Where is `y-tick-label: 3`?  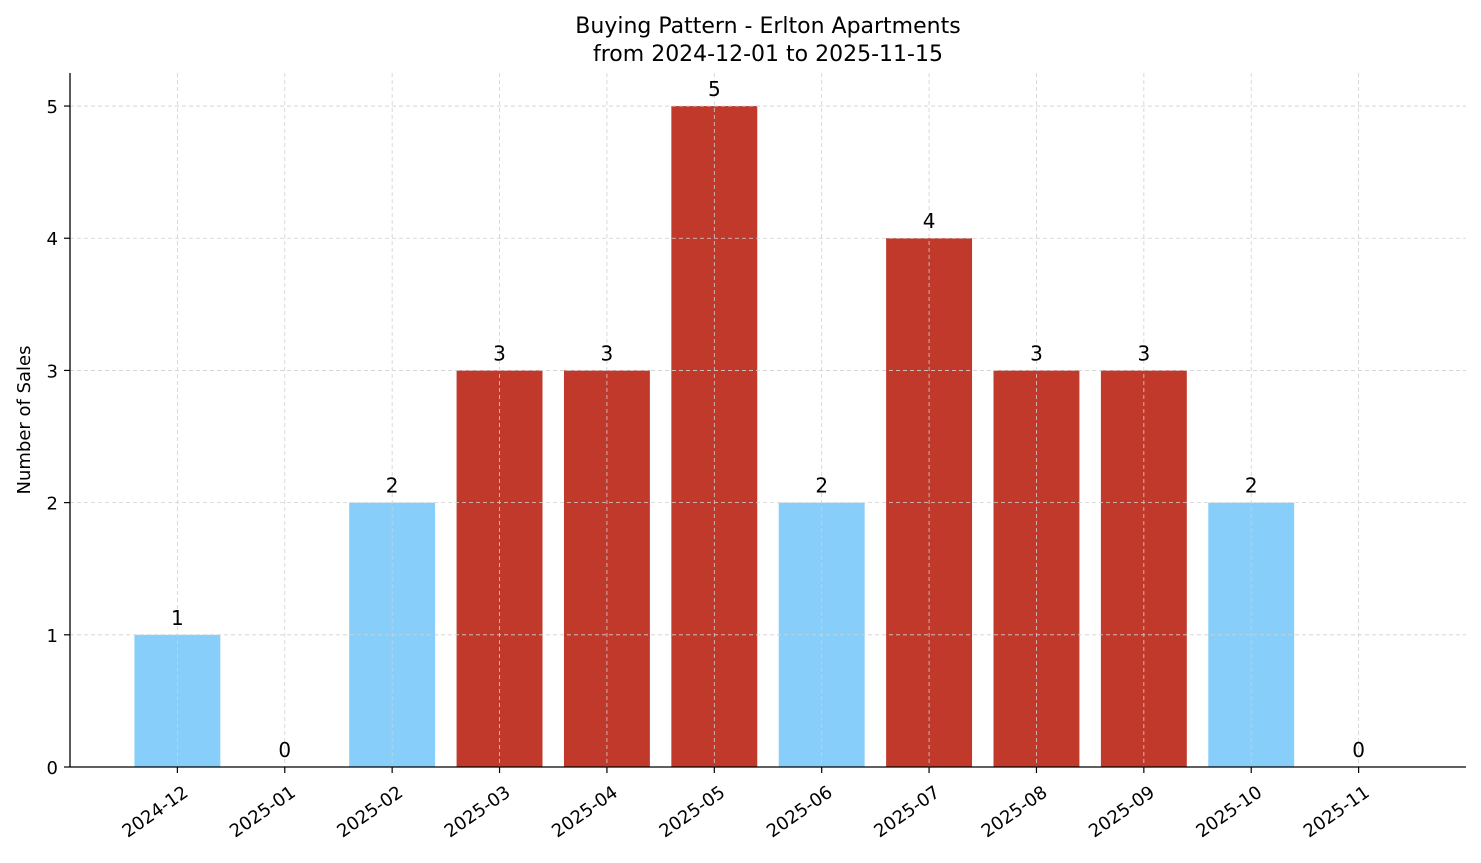
y-tick-label: 3 is located at coordinates (52, 371).